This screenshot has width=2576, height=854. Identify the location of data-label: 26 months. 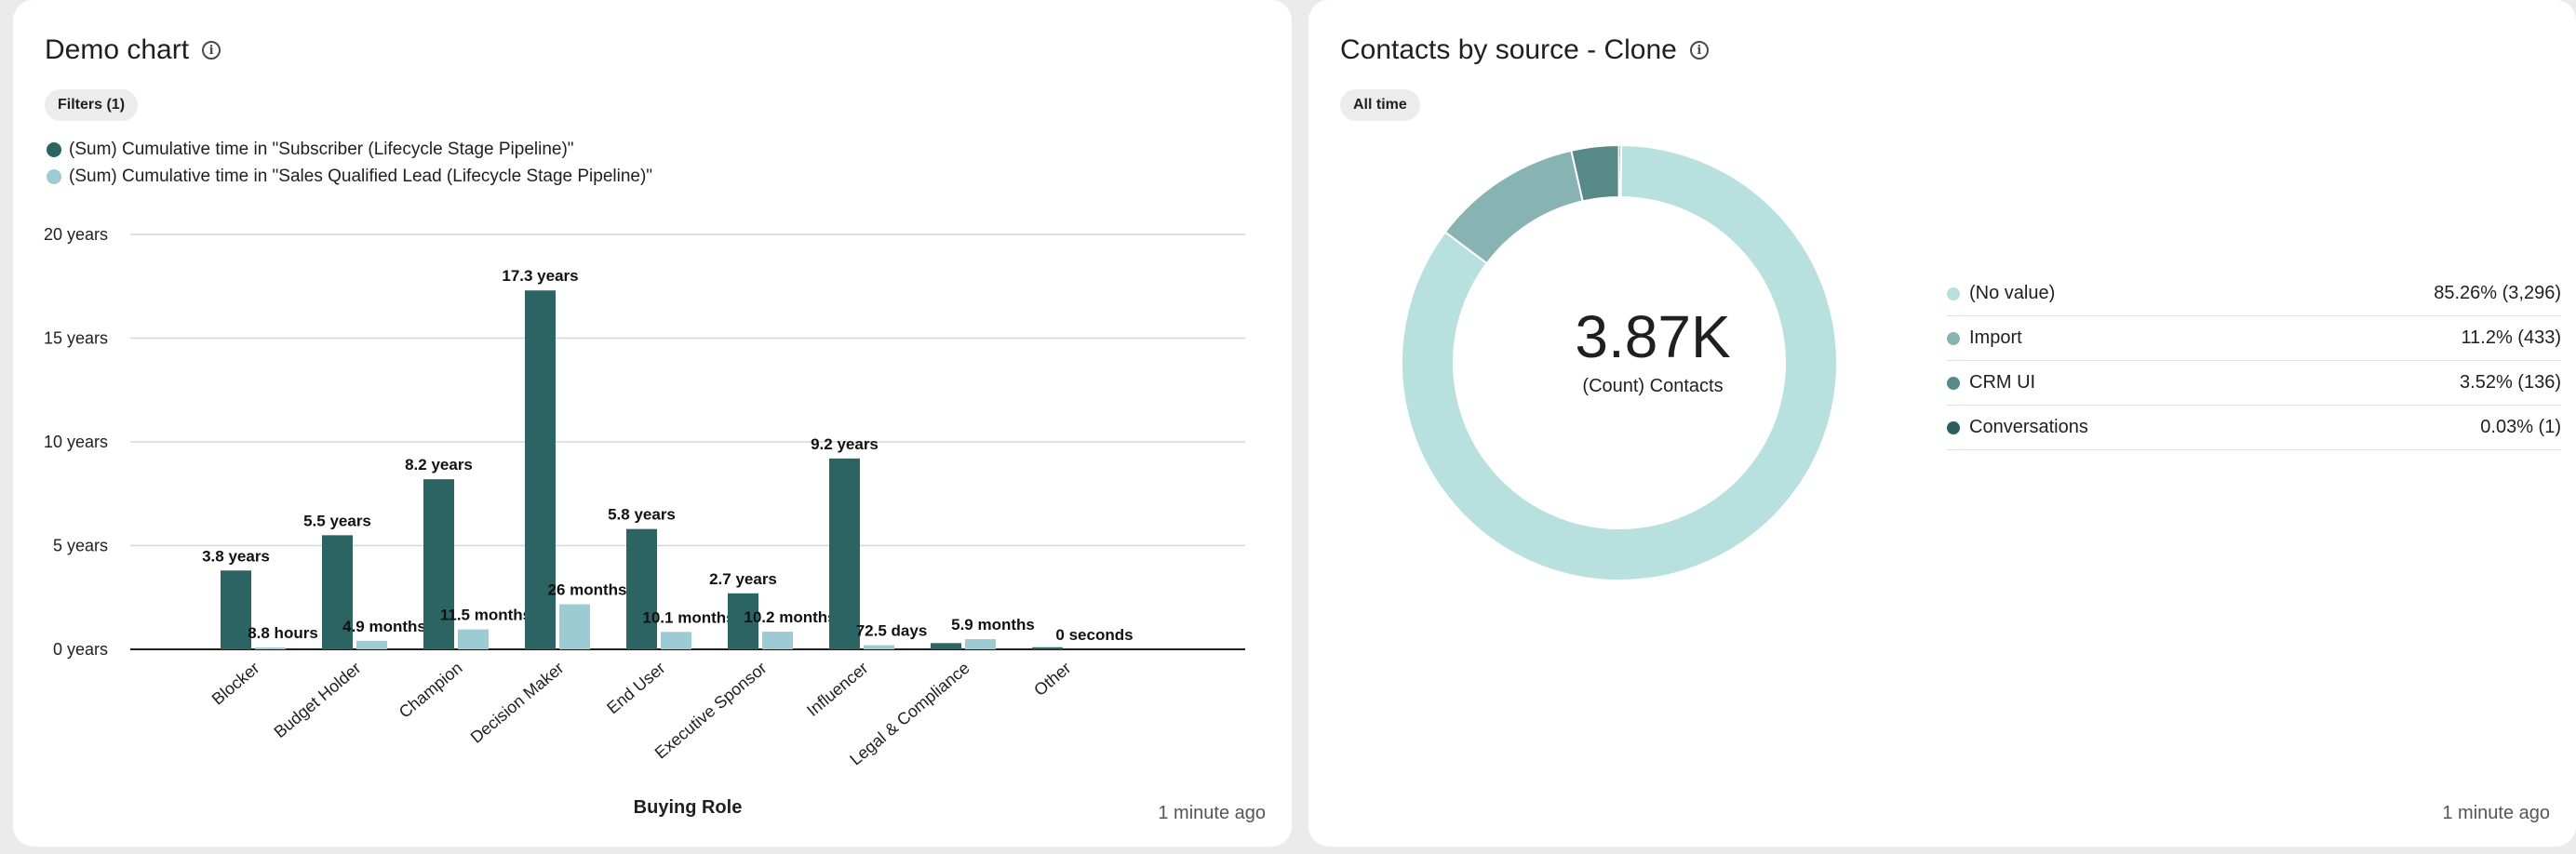
(586, 590).